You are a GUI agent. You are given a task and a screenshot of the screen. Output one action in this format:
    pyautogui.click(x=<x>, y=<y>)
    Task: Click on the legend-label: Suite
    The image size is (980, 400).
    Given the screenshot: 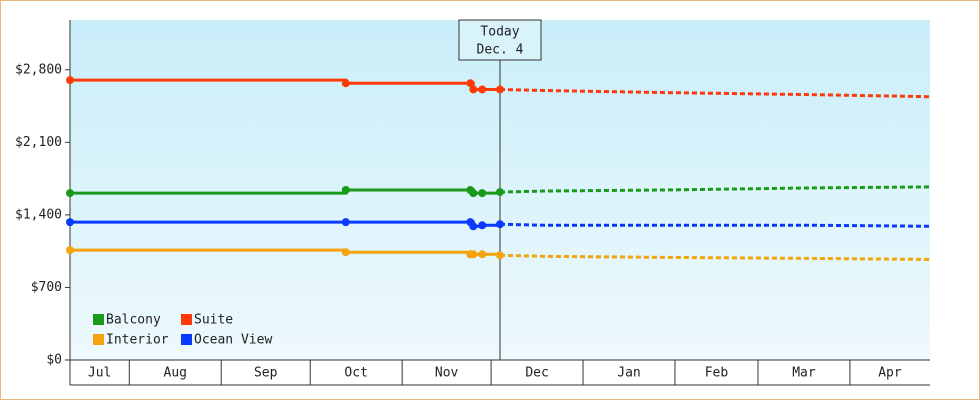 What is the action you would take?
    pyautogui.click(x=213, y=320)
    